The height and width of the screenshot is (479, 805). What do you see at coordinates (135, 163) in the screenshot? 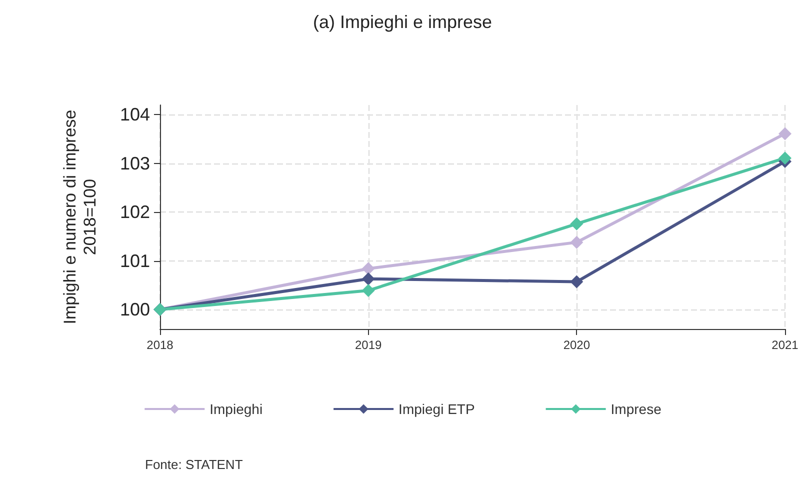
I see `y-tick-label: 103` at bounding box center [135, 163].